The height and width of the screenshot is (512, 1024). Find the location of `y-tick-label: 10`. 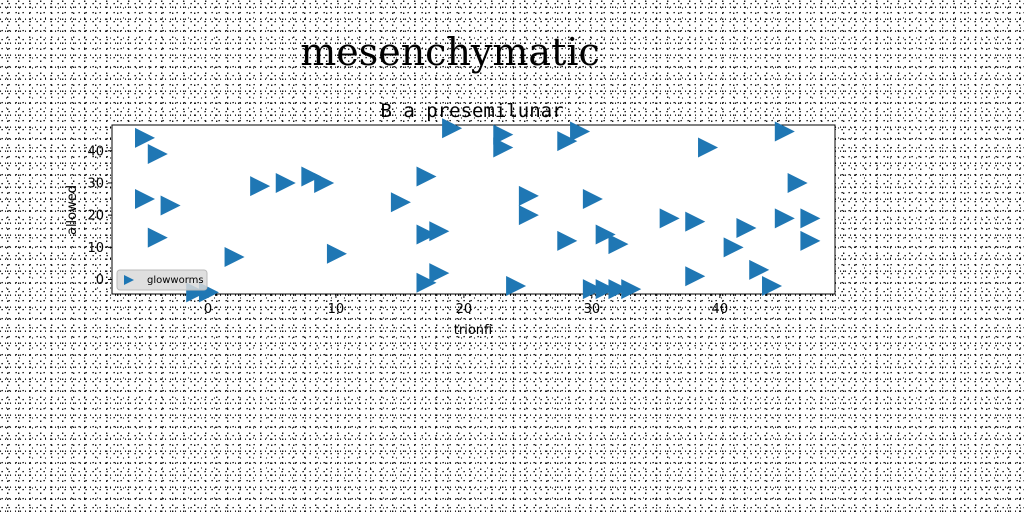

y-tick-label: 10 is located at coordinates (95, 248).